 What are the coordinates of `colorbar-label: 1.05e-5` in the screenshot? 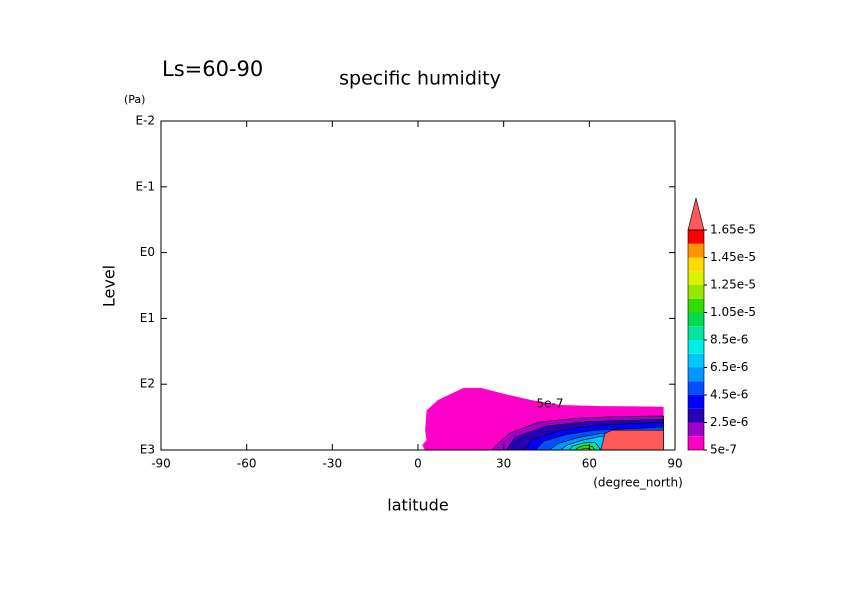 It's located at (733, 312).